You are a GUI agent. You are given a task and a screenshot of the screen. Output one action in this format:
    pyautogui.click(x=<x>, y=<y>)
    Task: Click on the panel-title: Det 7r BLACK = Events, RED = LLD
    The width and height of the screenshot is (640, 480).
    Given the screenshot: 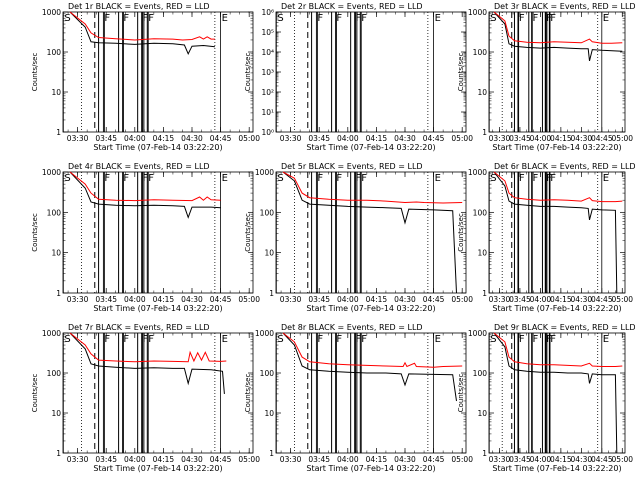 What is the action you would take?
    pyautogui.click(x=139, y=327)
    